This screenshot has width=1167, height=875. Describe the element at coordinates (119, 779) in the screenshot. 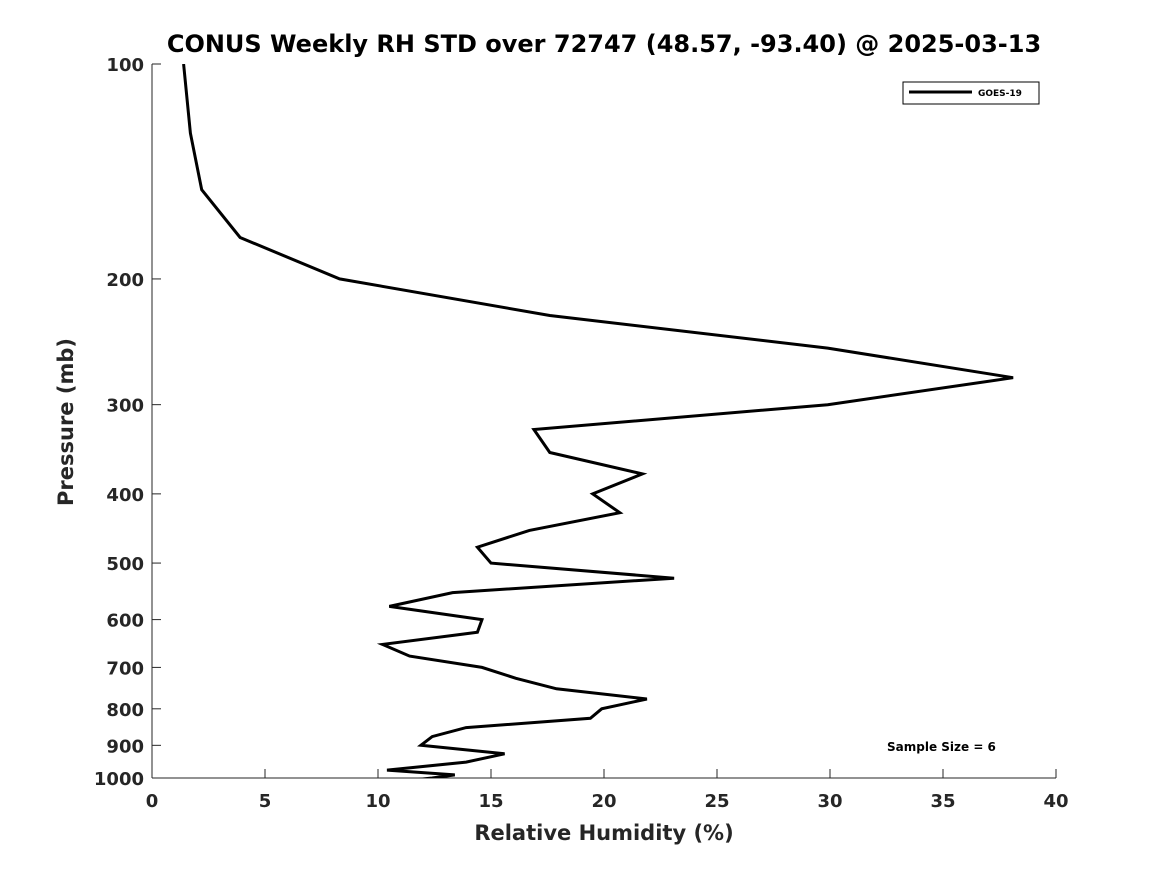

I see `y-tick-label: 1000` at that location.